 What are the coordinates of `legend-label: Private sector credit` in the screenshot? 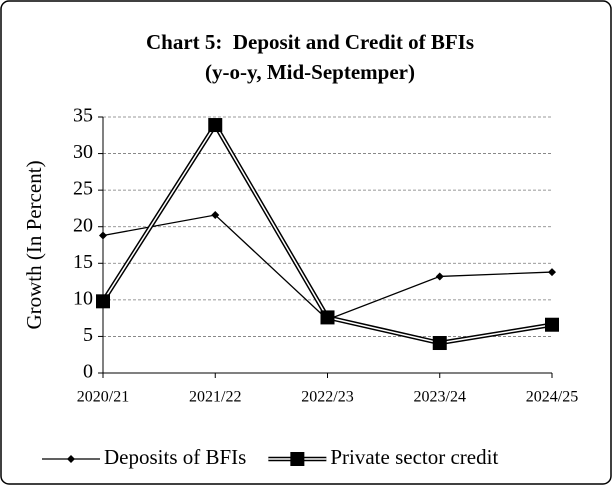 It's located at (414, 457).